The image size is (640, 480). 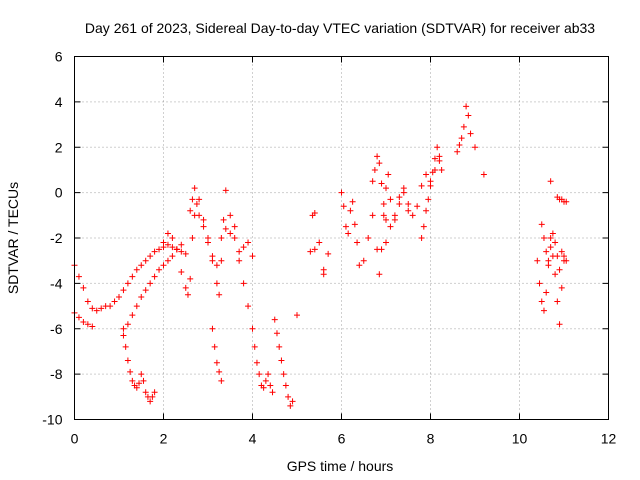 What do you see at coordinates (340, 466) in the screenshot?
I see `x-axis-label: GPS time / hours` at bounding box center [340, 466].